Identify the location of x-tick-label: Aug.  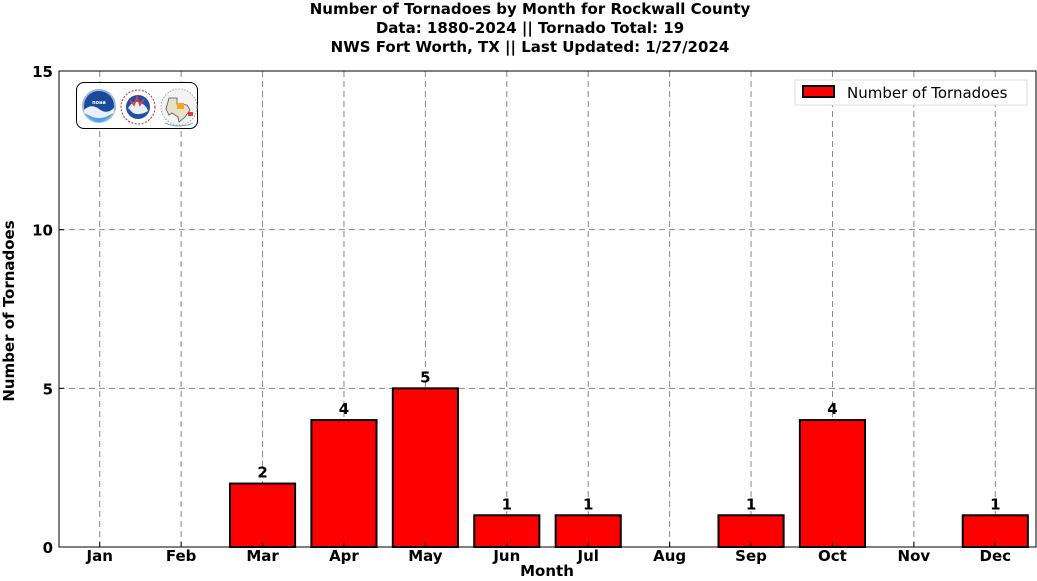
(669, 556).